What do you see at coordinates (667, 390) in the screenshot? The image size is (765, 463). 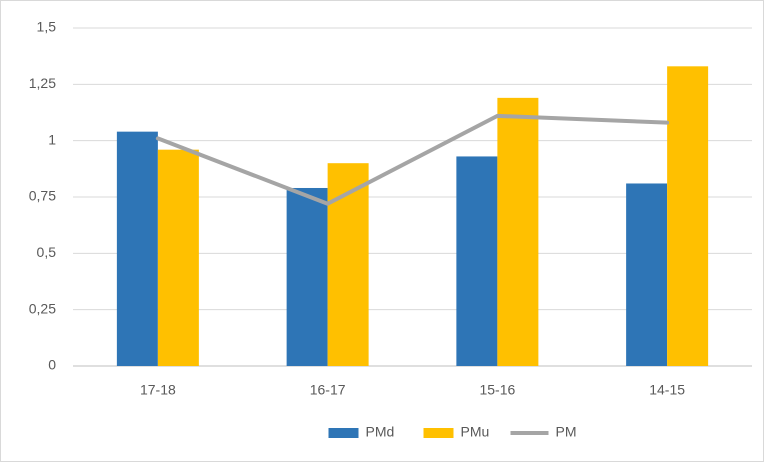 I see `x-tick-label: 14-15` at bounding box center [667, 390].